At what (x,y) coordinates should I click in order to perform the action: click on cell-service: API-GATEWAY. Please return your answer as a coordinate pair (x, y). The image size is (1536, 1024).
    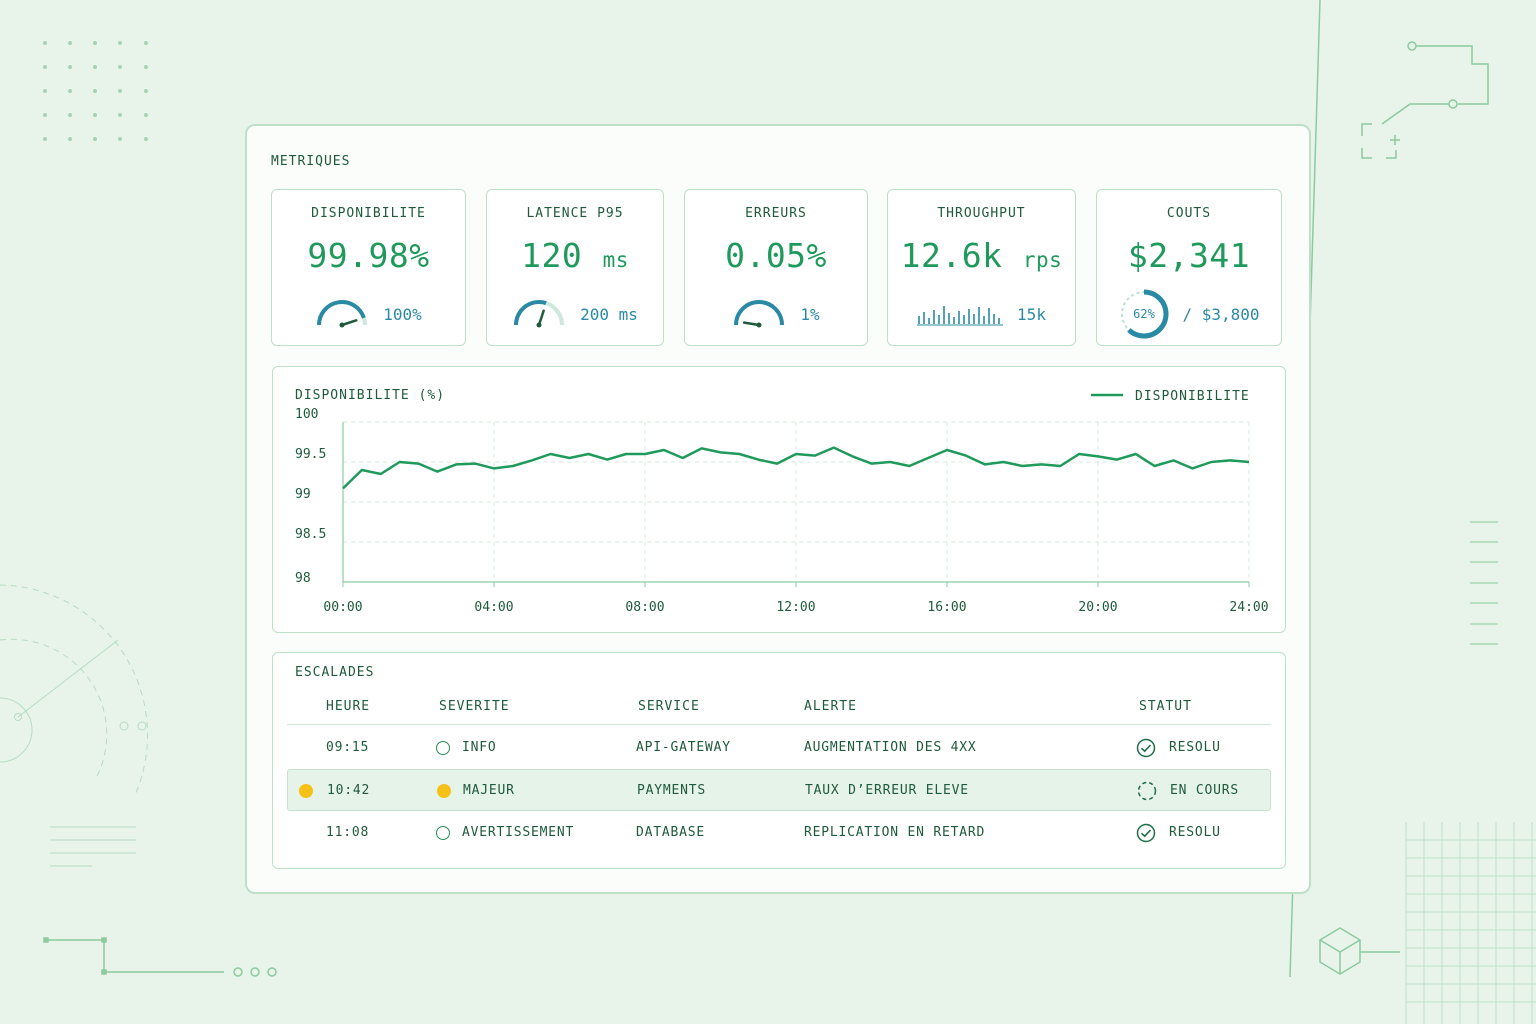
    Looking at the image, I should click on (683, 747).